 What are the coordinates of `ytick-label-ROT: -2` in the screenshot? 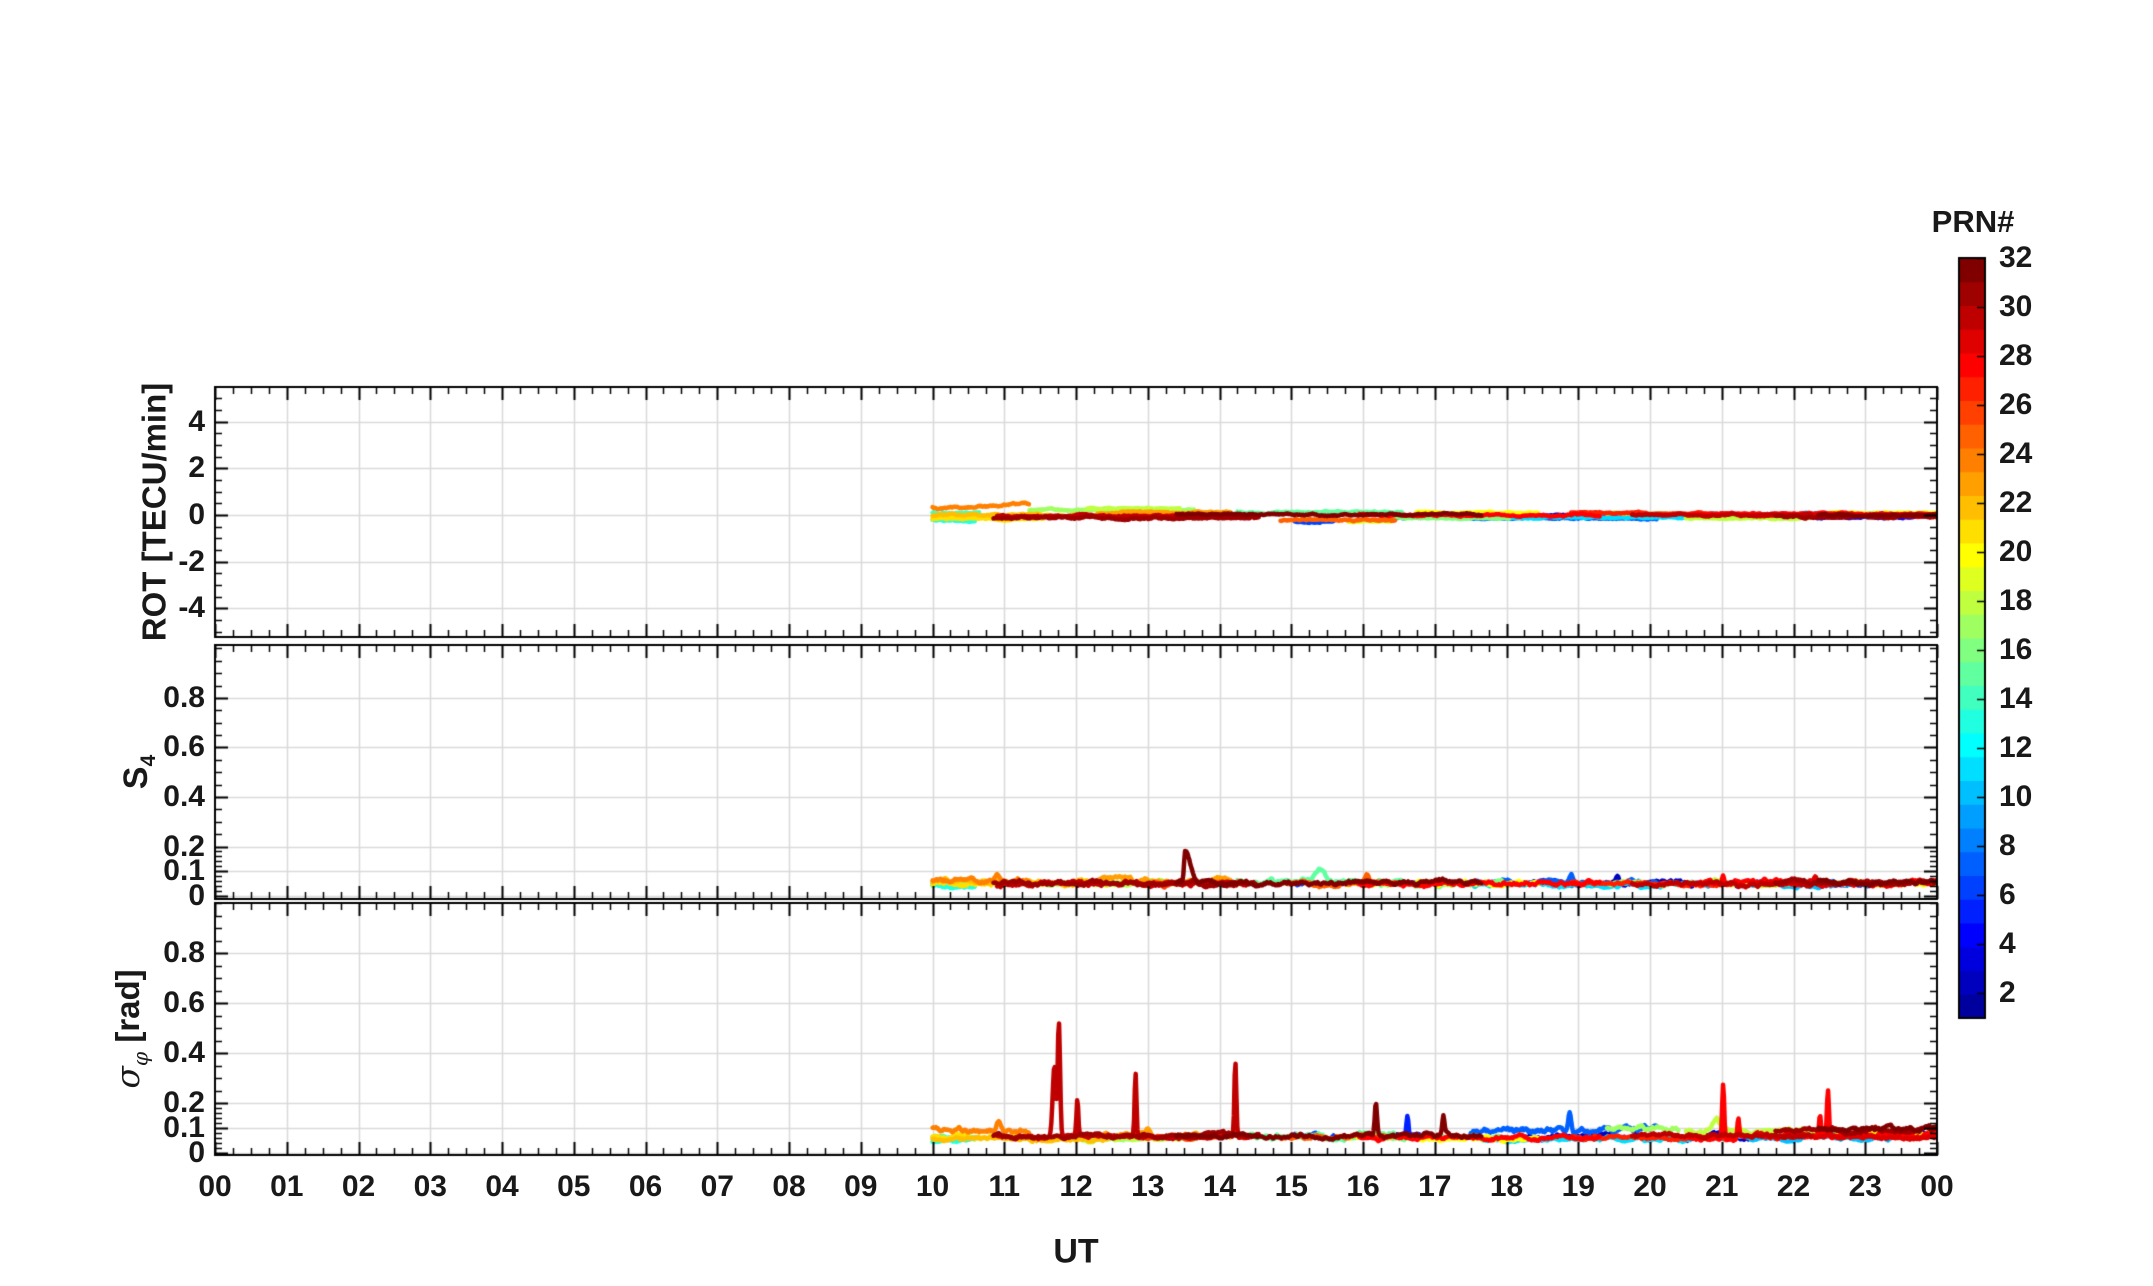 It's located at (191, 561).